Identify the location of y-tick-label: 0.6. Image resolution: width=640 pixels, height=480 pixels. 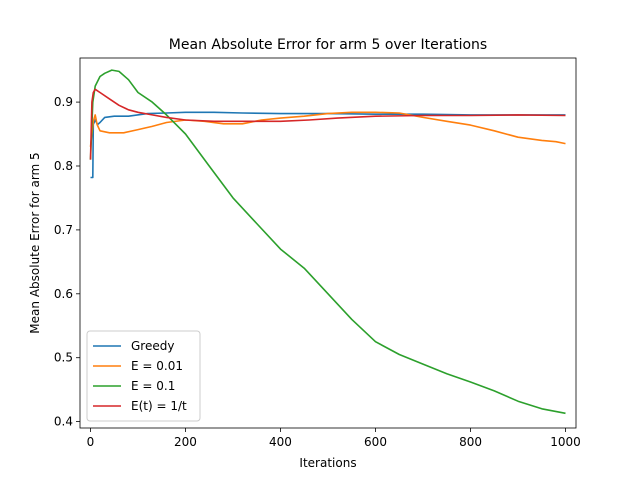
(63, 294).